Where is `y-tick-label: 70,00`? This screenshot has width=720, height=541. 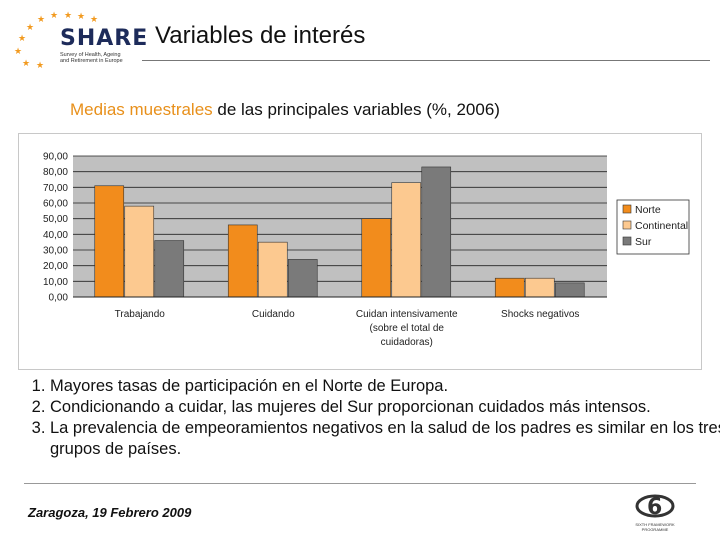
y-tick-label: 70,00 is located at coordinates (55, 188).